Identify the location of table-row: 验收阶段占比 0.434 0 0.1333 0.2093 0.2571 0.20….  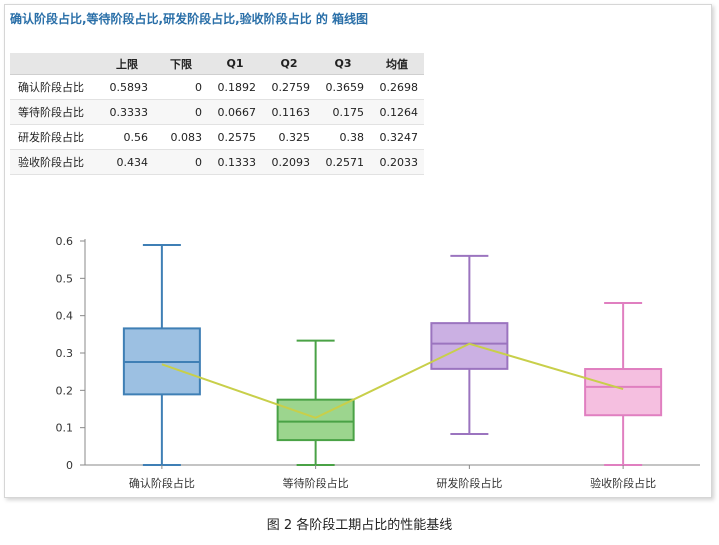
(217, 162).